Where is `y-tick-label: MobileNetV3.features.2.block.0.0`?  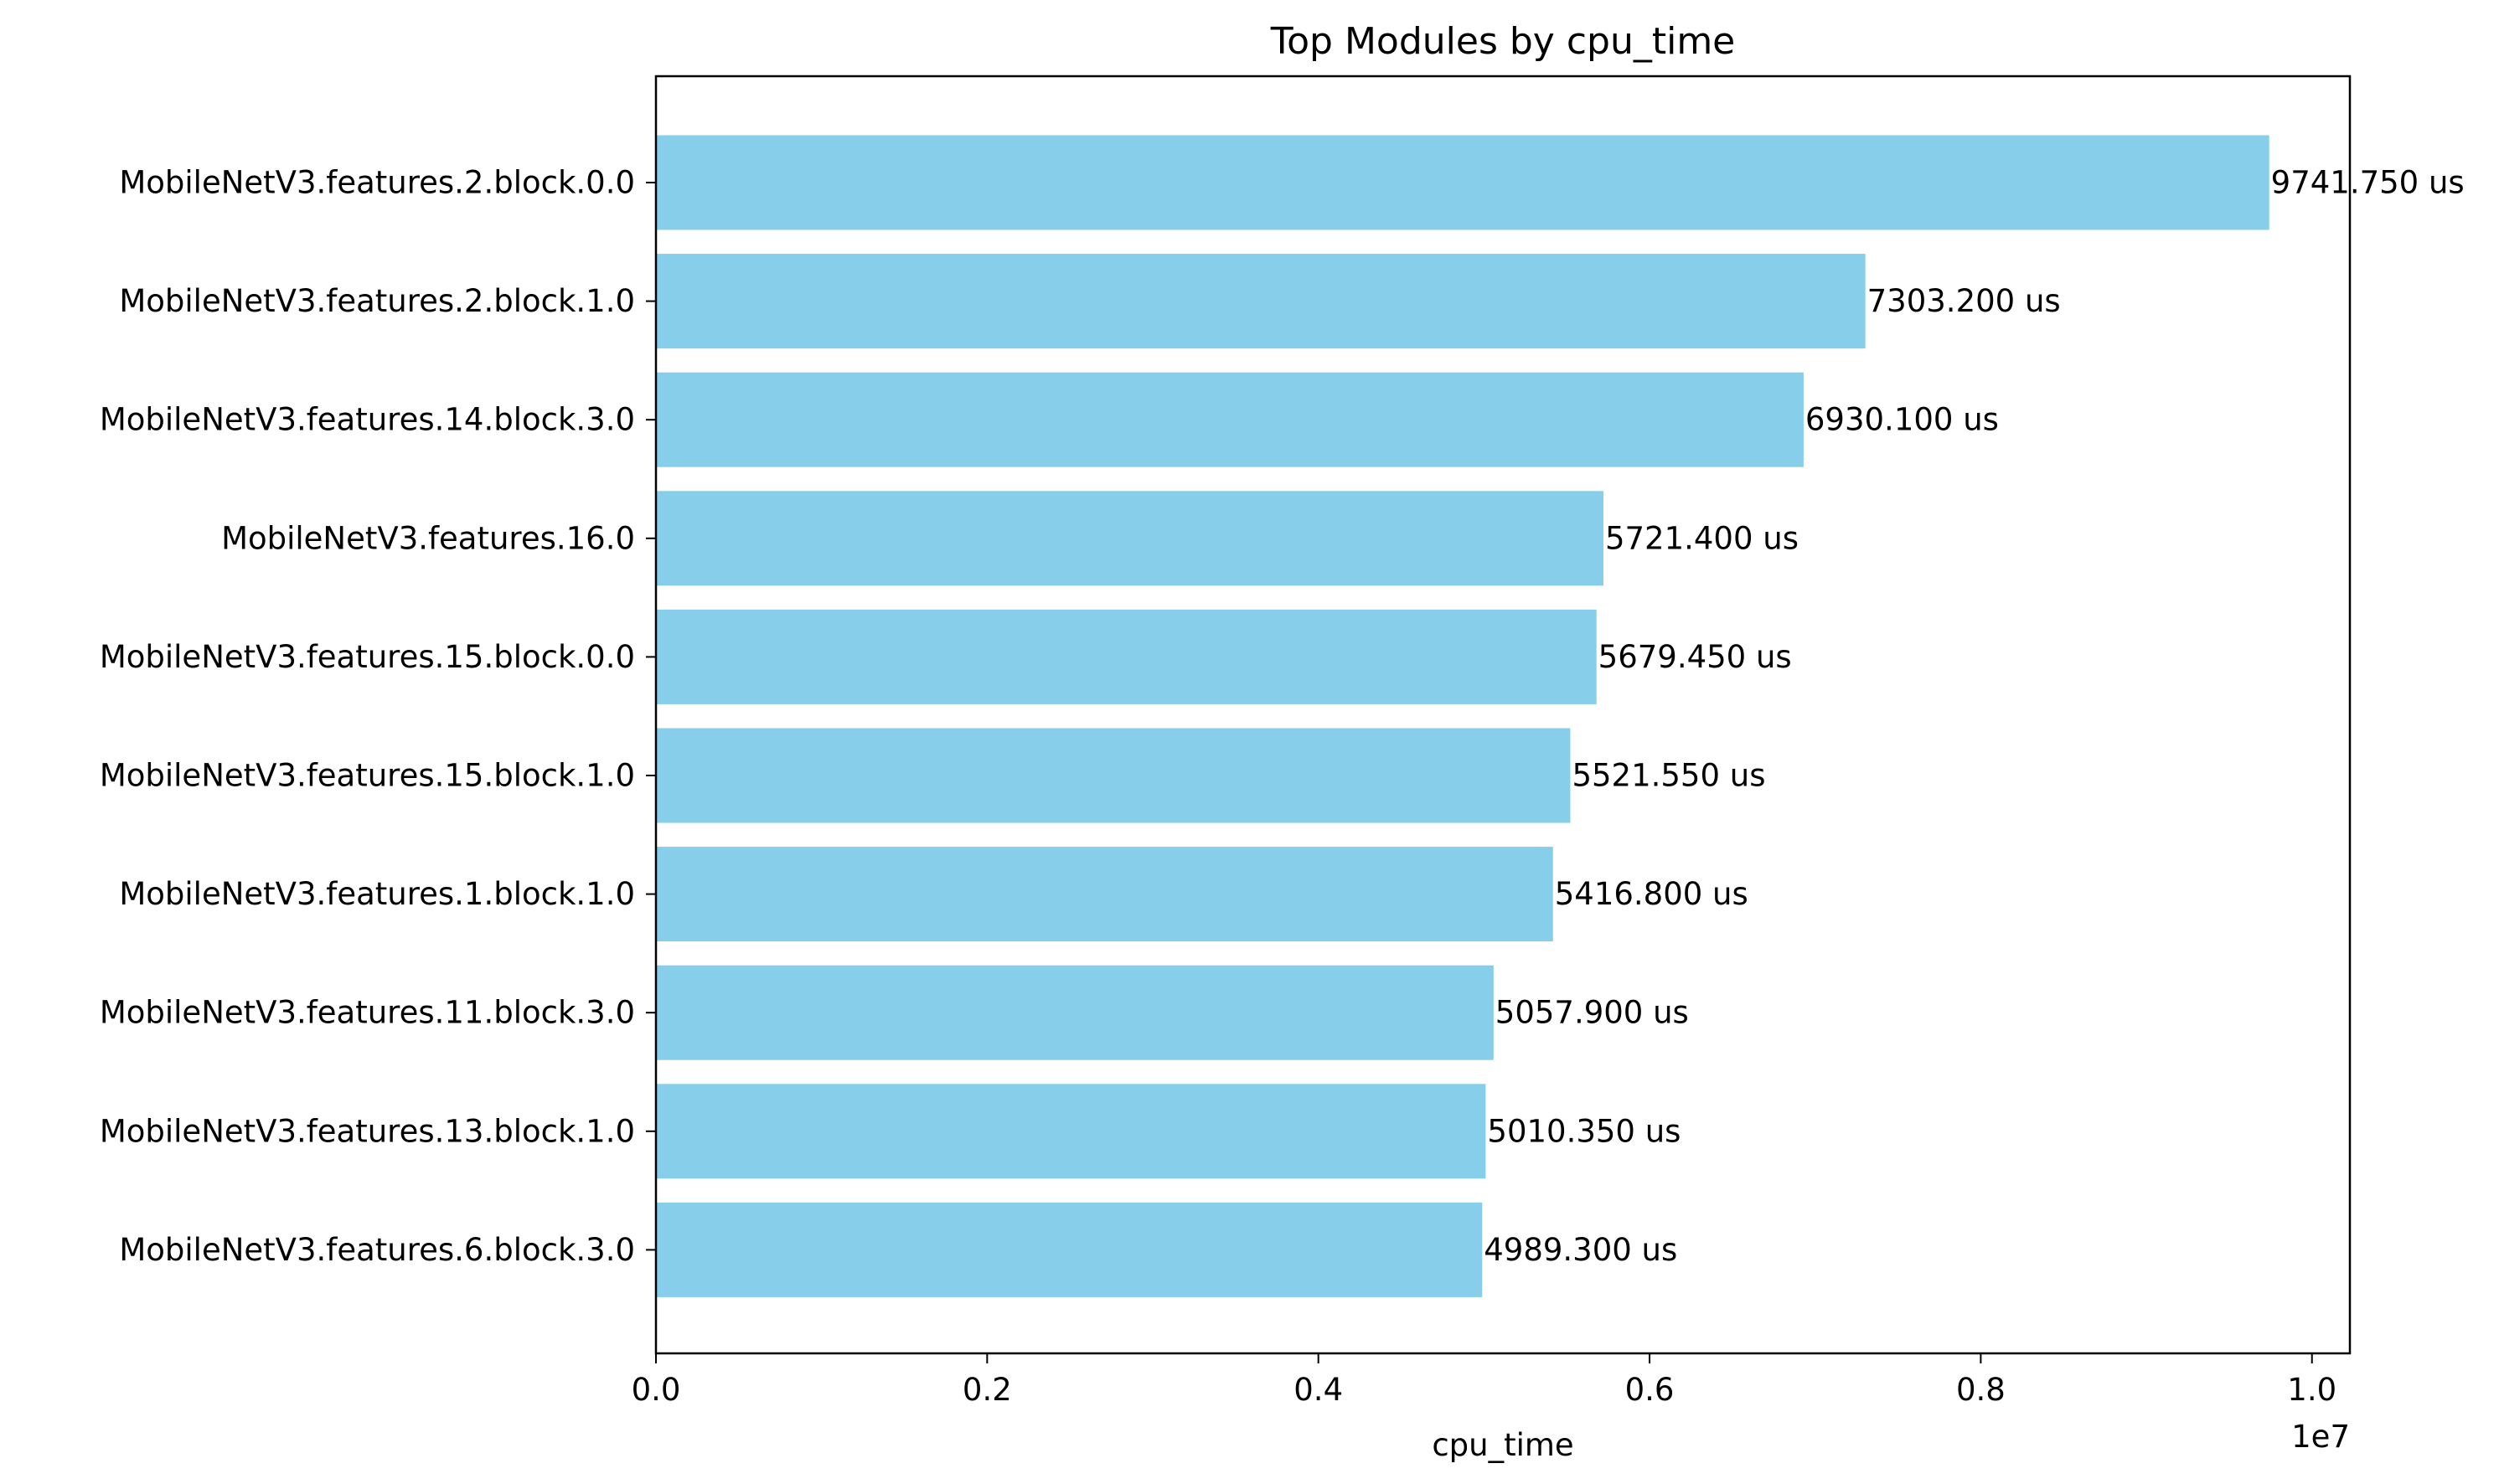
y-tick-label: MobileNetV3.features.2.block.0.0 is located at coordinates (377, 183).